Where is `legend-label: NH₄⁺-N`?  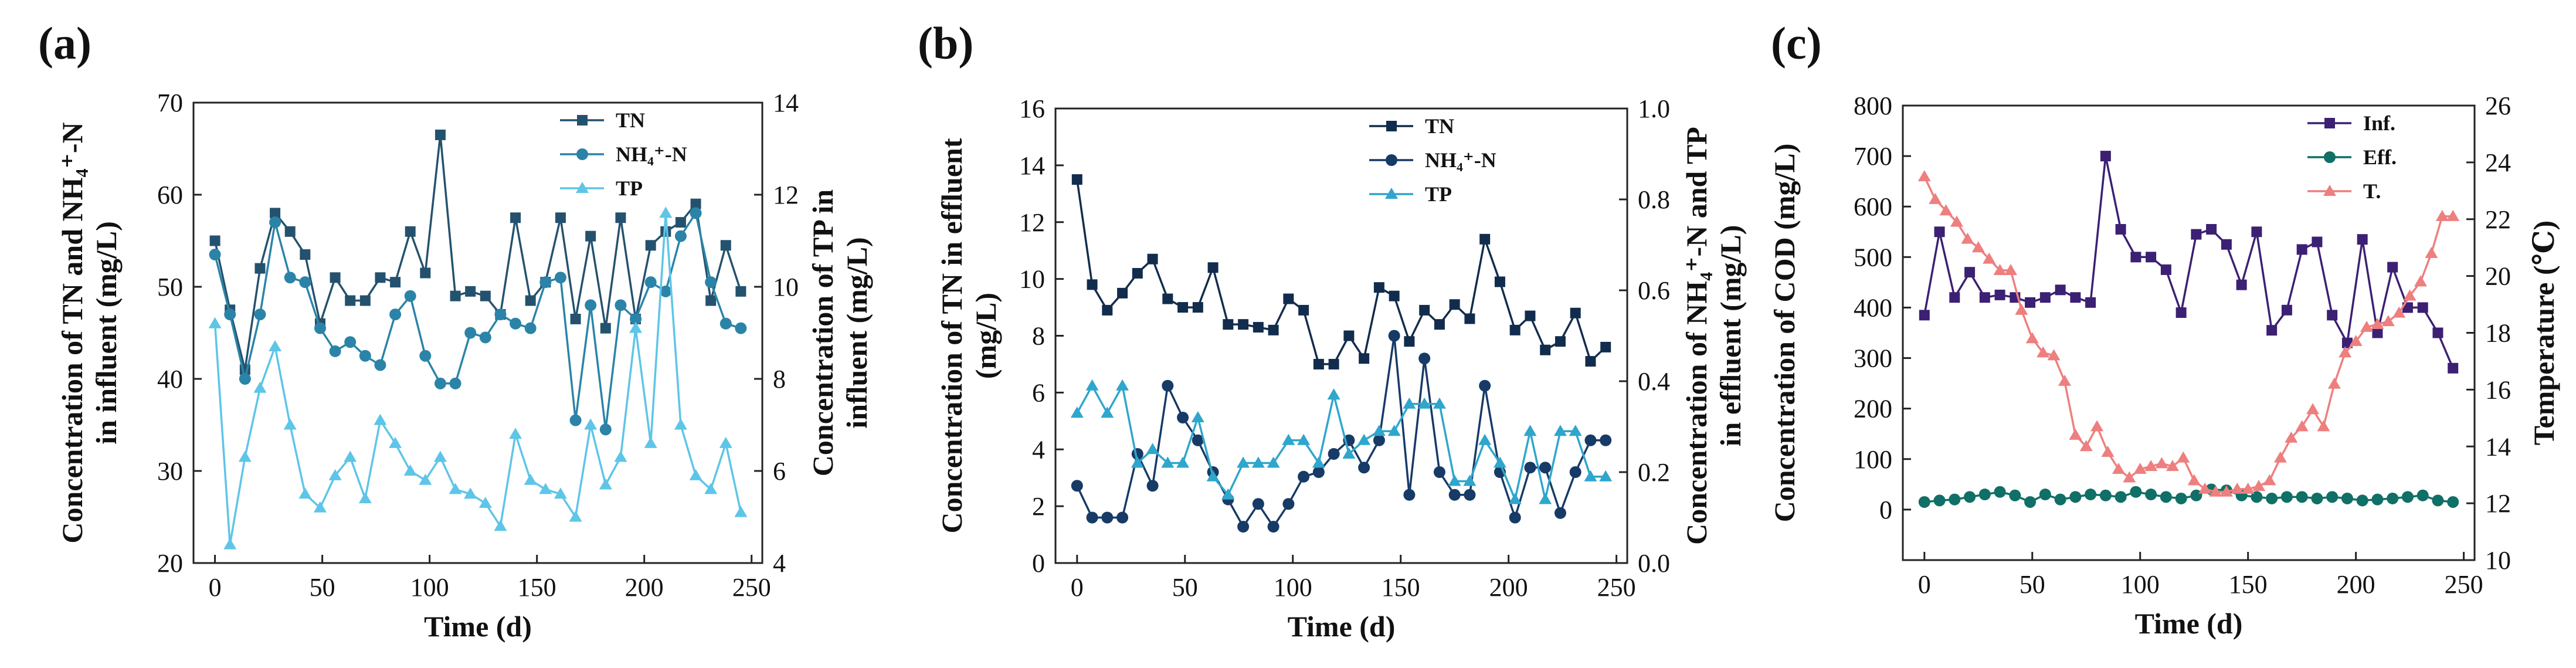 legend-label: NH₄⁺-N is located at coordinates (651, 155).